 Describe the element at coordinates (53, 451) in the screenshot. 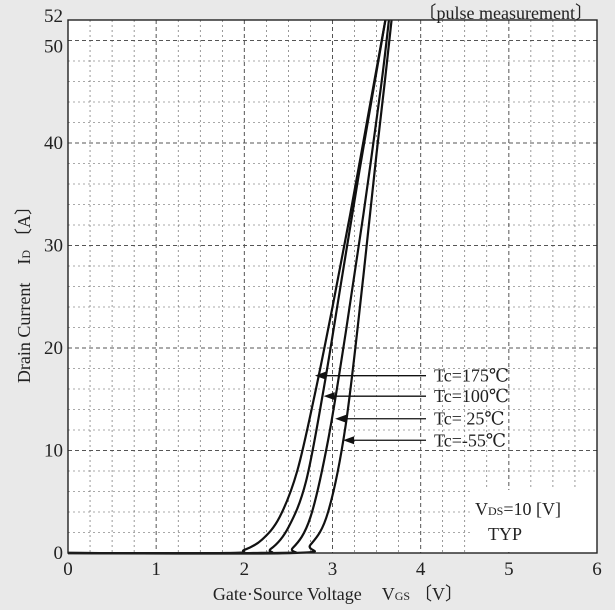

I see `y-tick-label: 10` at that location.